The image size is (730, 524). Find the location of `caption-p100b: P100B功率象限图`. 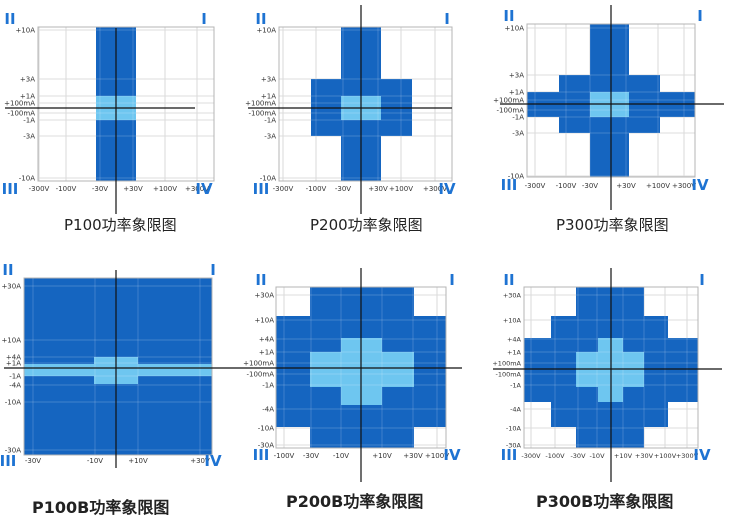

caption-p100b: P100B功率象限图 is located at coordinates (101, 507).